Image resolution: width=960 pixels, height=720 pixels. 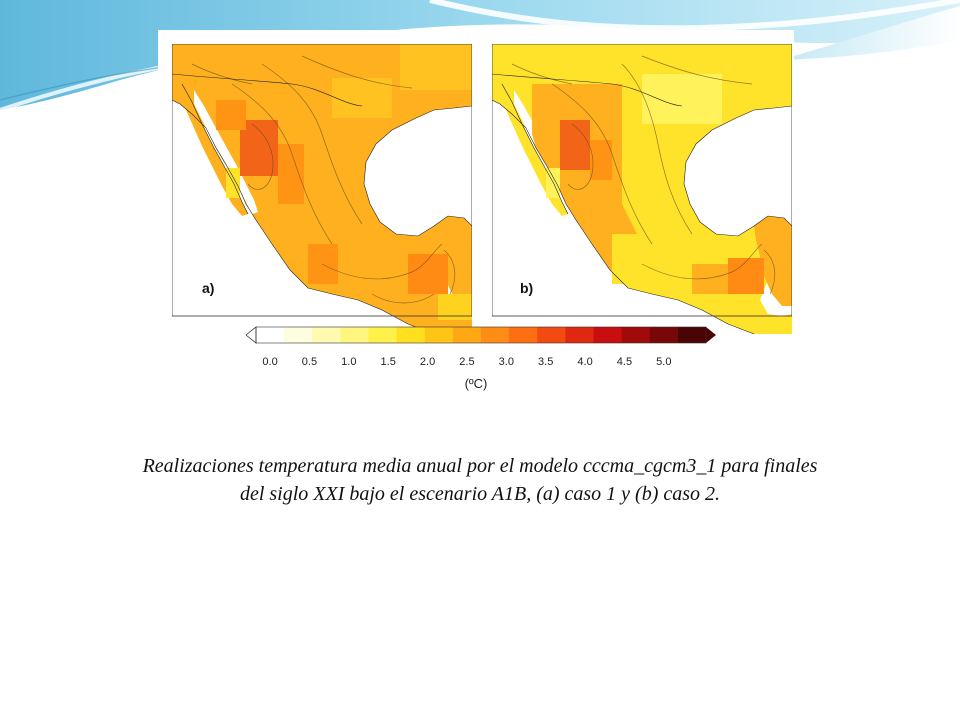 I want to click on colorbar-arrow-right, so click(x=711, y=335).